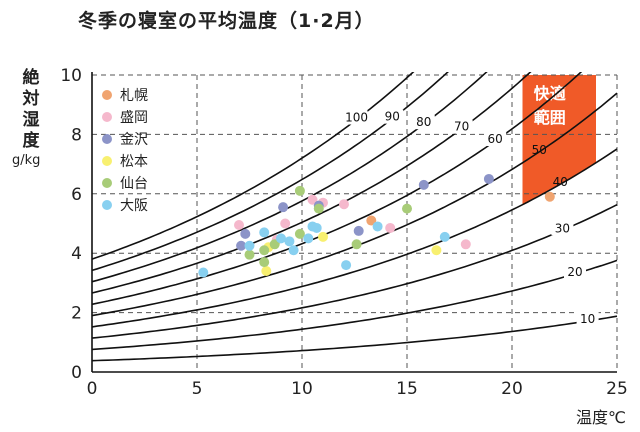 Image resolution: width=640 pixels, height=432 pixels. I want to click on rh-label-20: 20, so click(574, 272).